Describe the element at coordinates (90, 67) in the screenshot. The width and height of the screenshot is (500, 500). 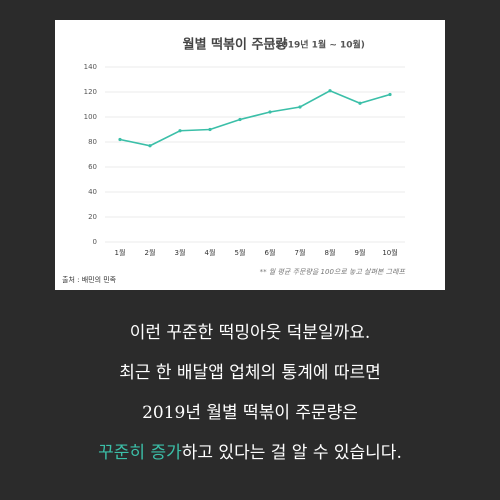
I see `y-tick-label: 140` at that location.